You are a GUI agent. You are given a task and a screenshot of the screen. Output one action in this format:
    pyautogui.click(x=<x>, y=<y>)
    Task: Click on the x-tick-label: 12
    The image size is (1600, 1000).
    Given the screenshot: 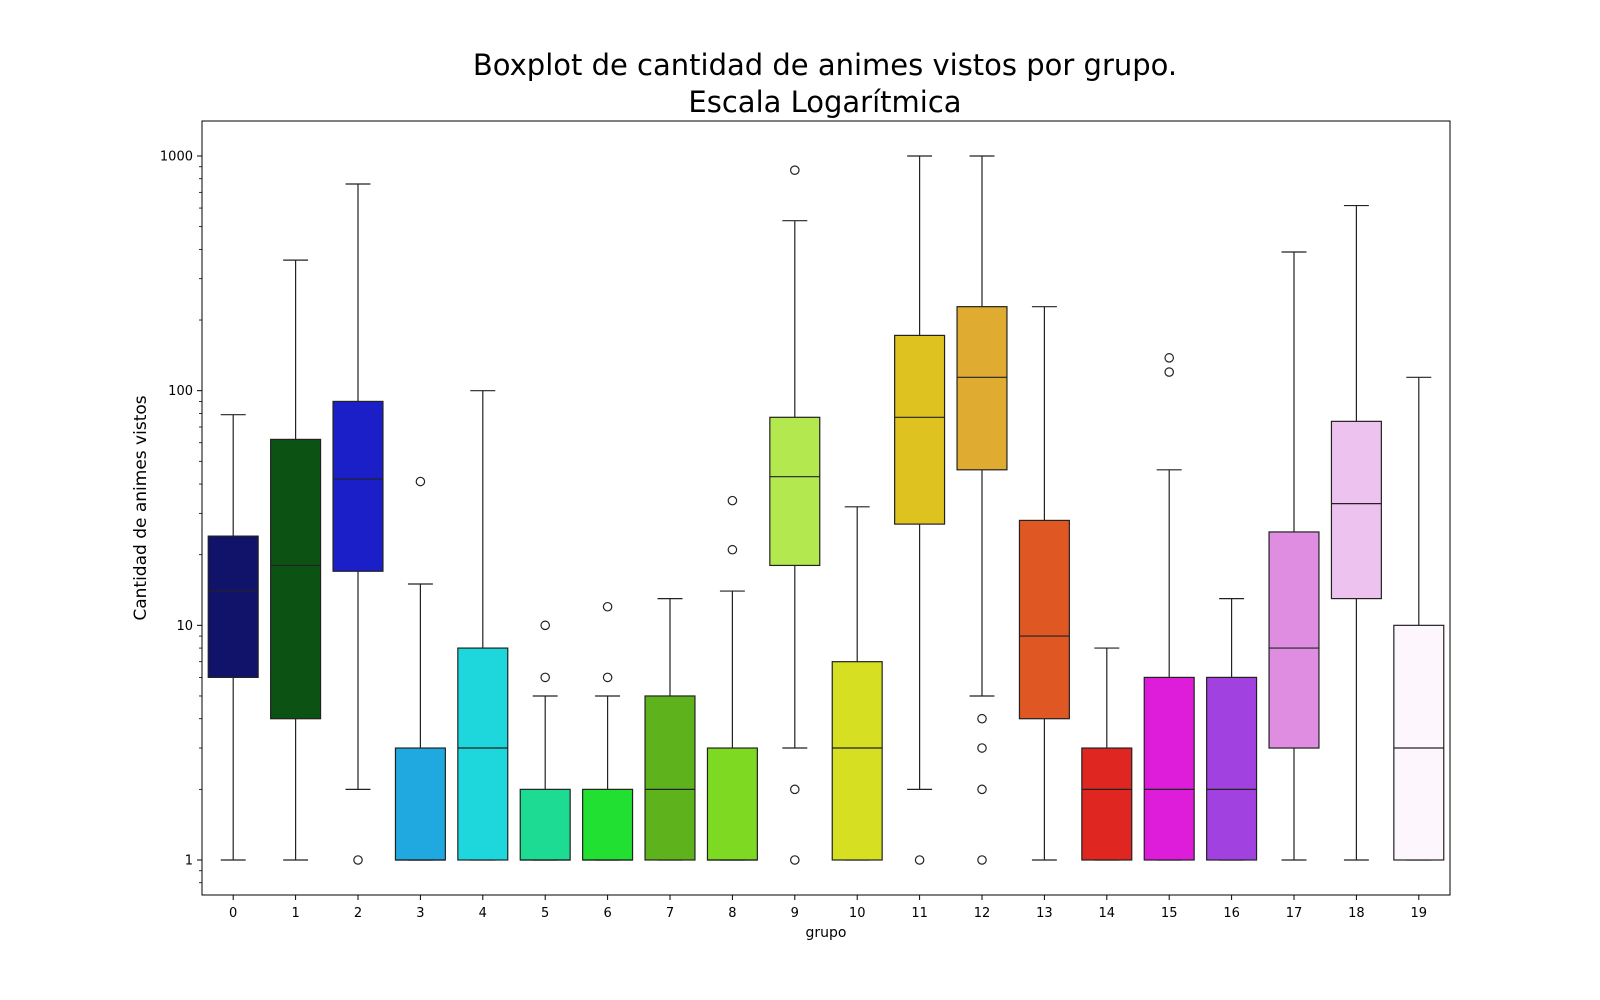 What is the action you would take?
    pyautogui.click(x=982, y=913)
    